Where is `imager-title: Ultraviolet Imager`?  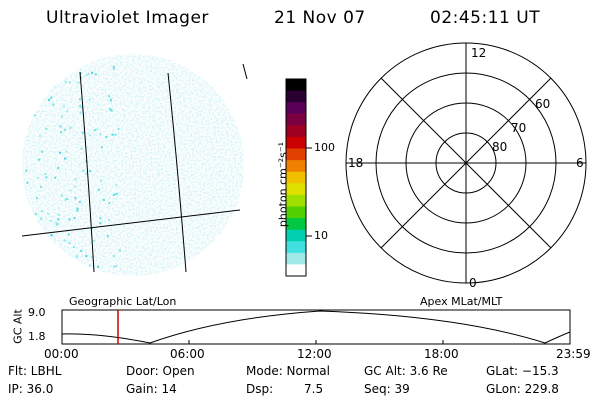
imager-title: Ultraviolet Imager is located at coordinates (127, 18).